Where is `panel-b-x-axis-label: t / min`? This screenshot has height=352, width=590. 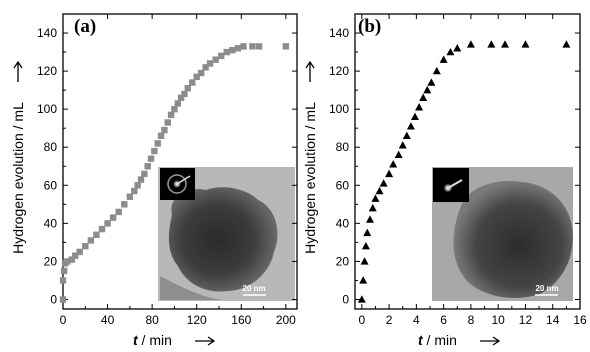 panel-b-x-axis-label: t / min is located at coordinates (437, 340).